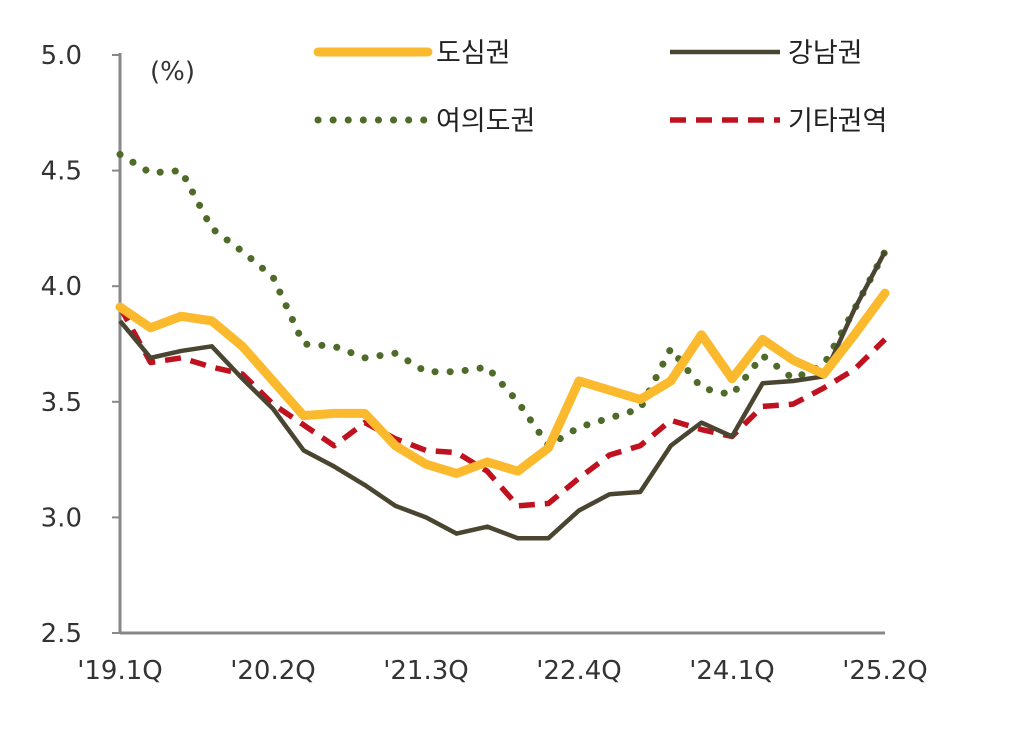 This screenshot has width=1020, height=747. Describe the element at coordinates (837, 121) in the screenshot. I see `legend-label: 기타권역` at that location.